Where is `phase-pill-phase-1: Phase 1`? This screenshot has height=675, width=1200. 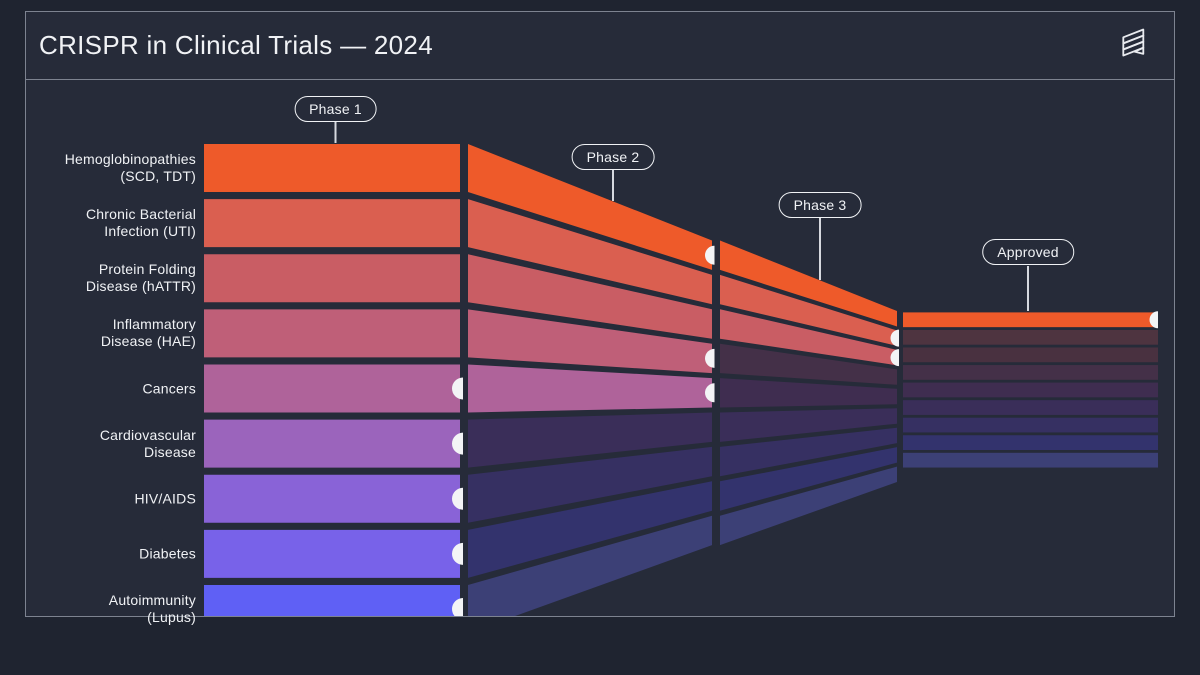
phase-pill-phase-1: Phase 1 is located at coordinates (335, 109).